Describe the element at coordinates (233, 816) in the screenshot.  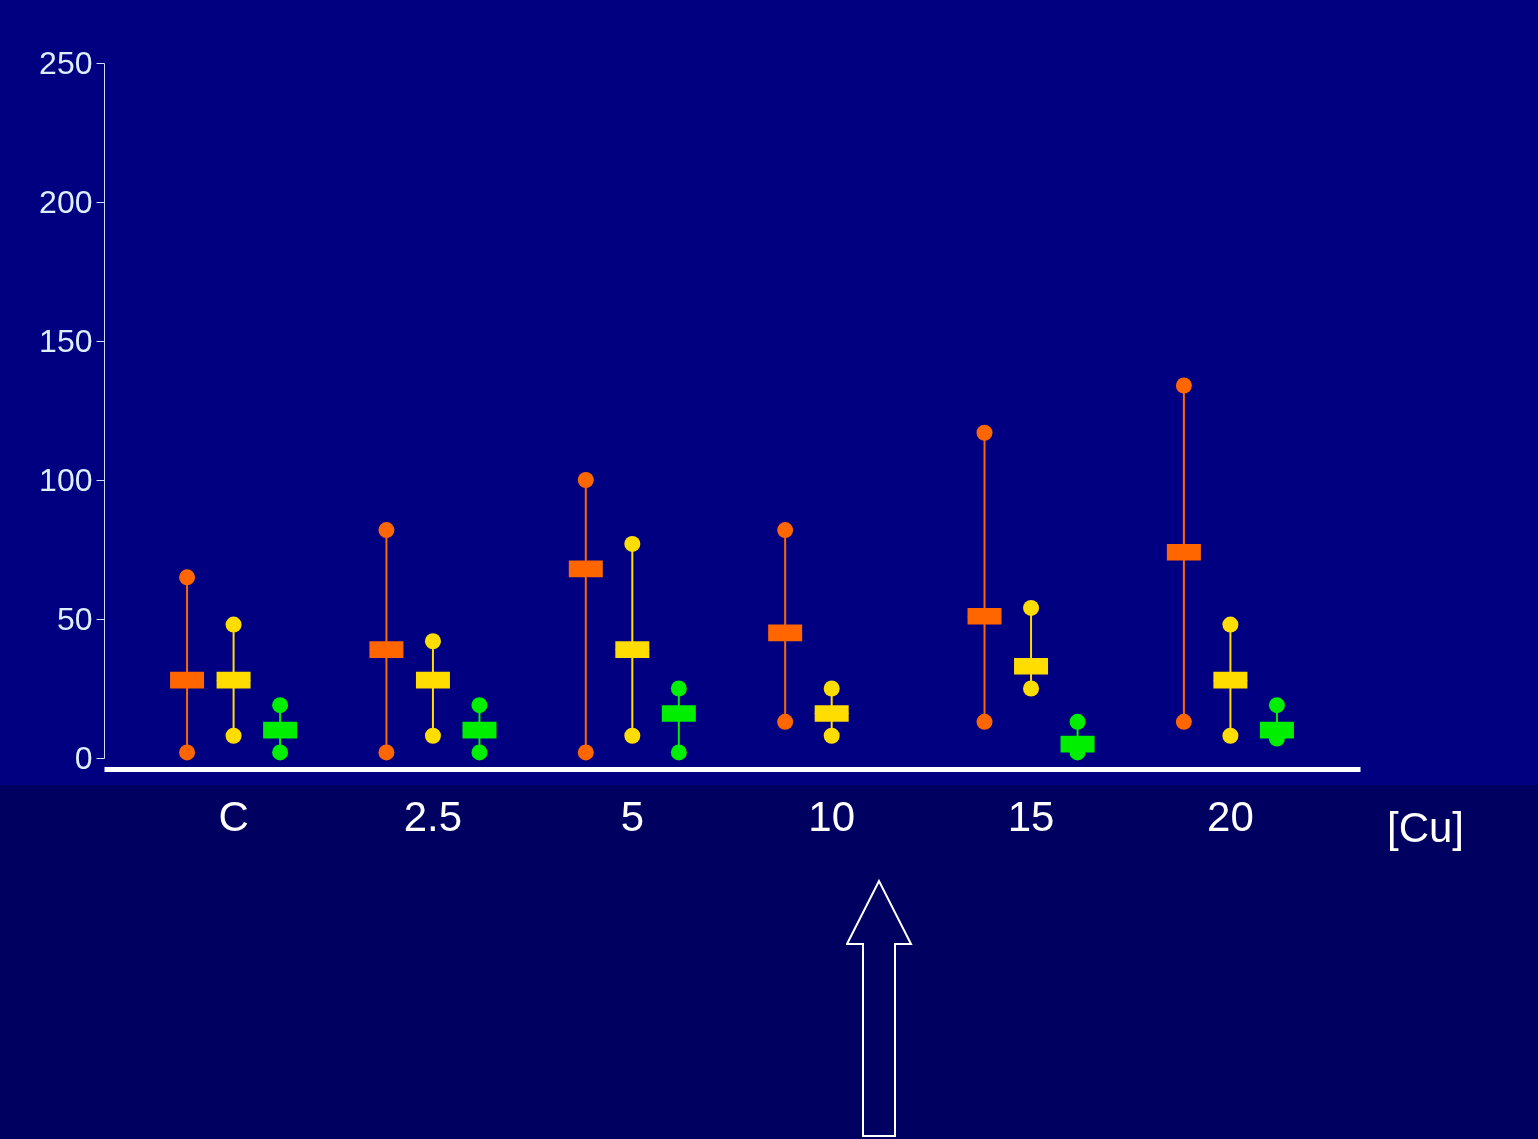
I see `x-tick-label: C` at that location.